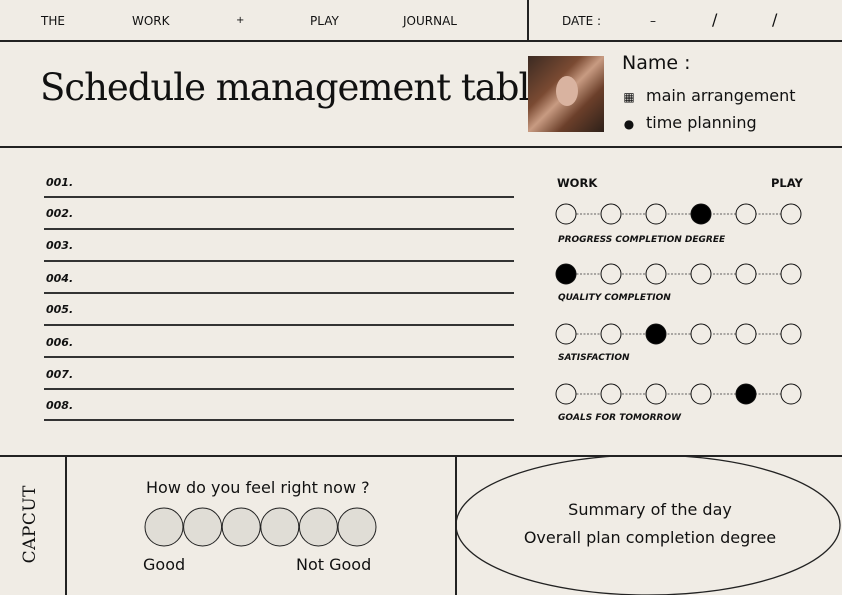 This screenshot has width=842, height=595. I want to click on feel-scale, so click(260, 527).